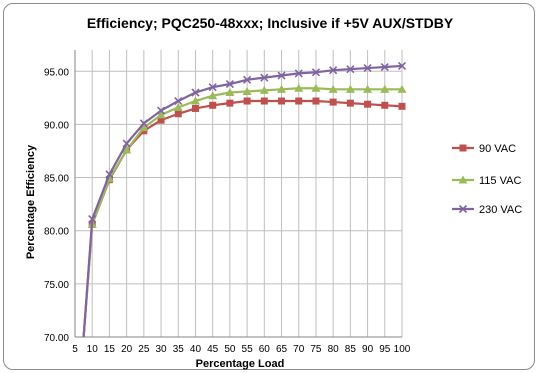  I want to click on y-axis-title: Percentage Efficiency, so click(31, 201).